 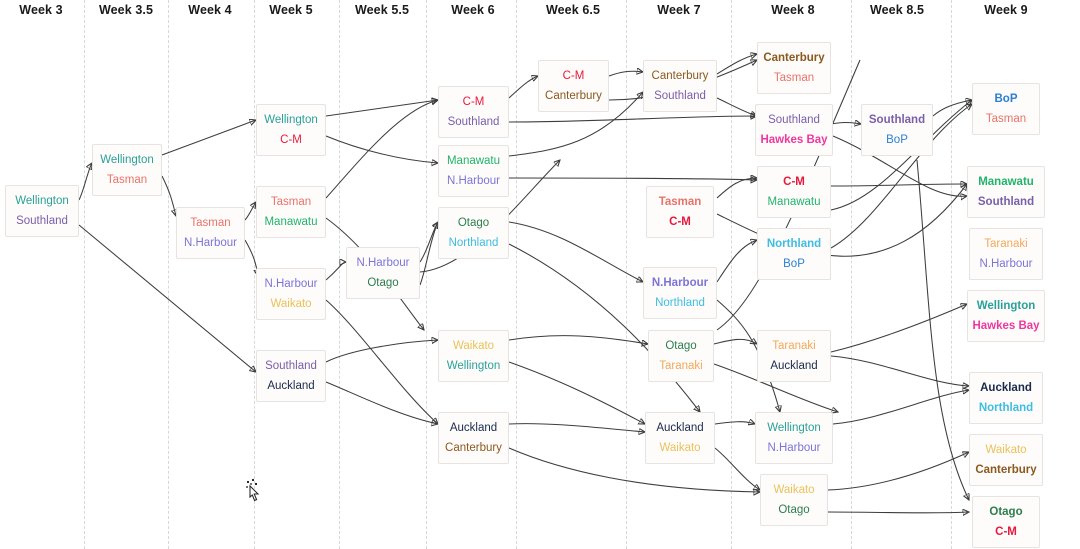 I want to click on match-box-m10: Manawatu N.Harbour, so click(x=473, y=171).